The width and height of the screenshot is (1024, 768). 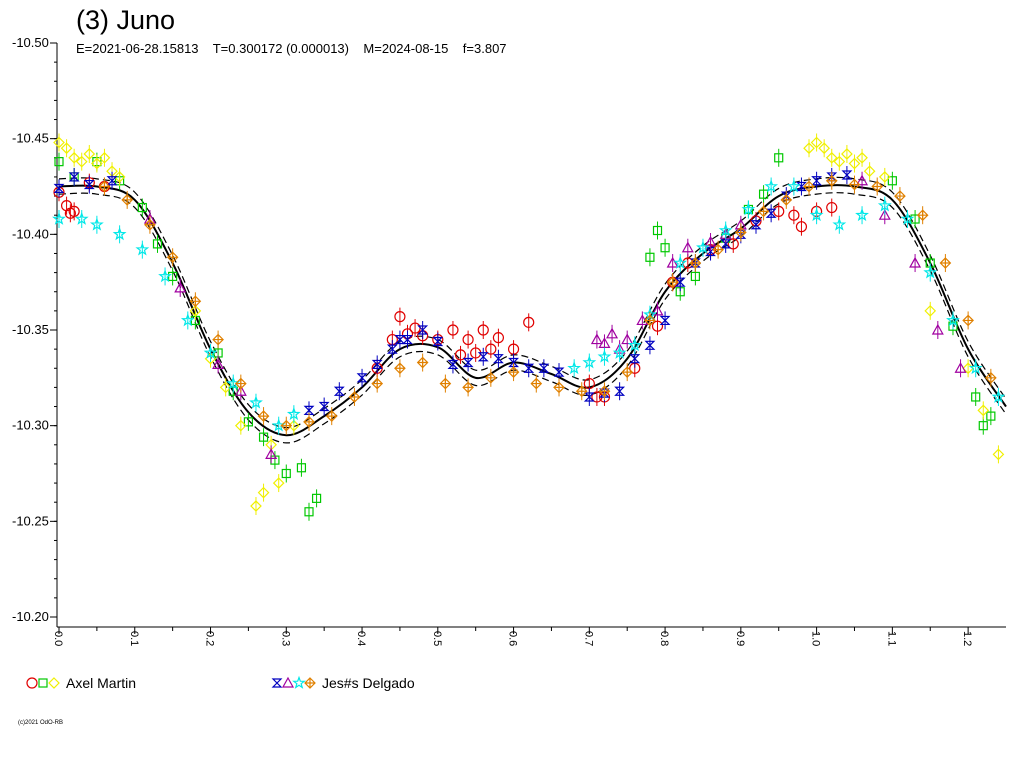 I want to click on x-tick-label: 0.0, so click(x=58, y=638).